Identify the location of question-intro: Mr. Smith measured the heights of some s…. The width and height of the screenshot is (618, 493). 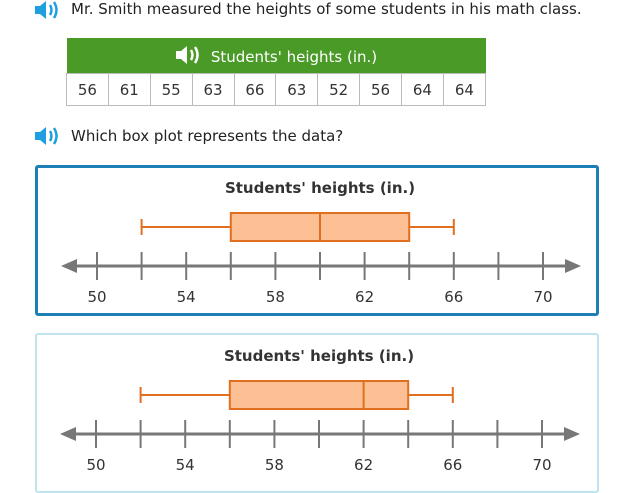
(326, 9).